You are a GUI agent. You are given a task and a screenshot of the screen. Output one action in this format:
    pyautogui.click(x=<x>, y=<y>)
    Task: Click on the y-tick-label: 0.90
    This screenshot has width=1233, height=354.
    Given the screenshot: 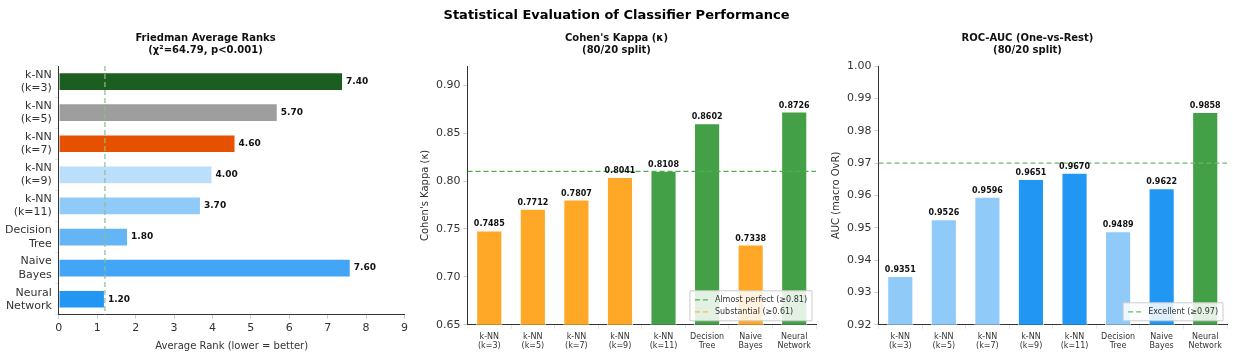 What is the action you would take?
    pyautogui.click(x=448, y=85)
    